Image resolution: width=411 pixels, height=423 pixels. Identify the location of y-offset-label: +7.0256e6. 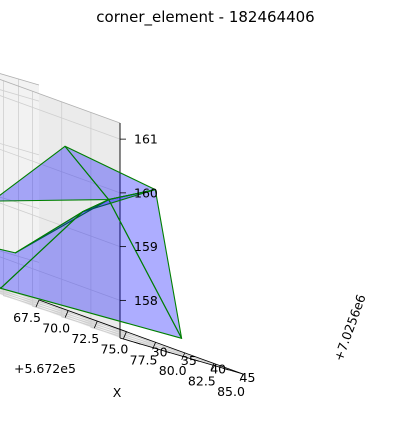
(350, 327).